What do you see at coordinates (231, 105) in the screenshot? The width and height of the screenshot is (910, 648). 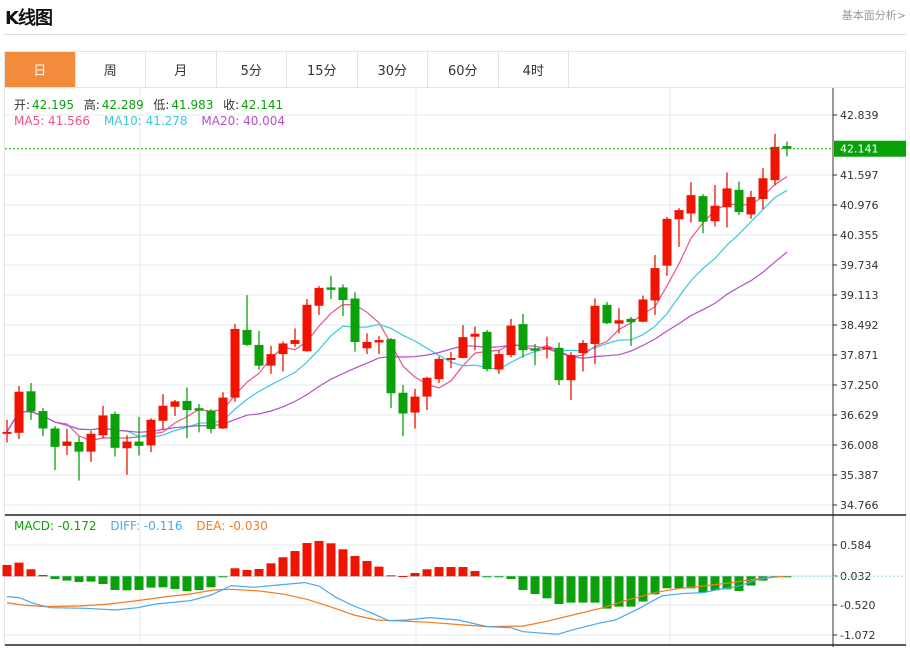 I see `close-label: 收:` at bounding box center [231, 105].